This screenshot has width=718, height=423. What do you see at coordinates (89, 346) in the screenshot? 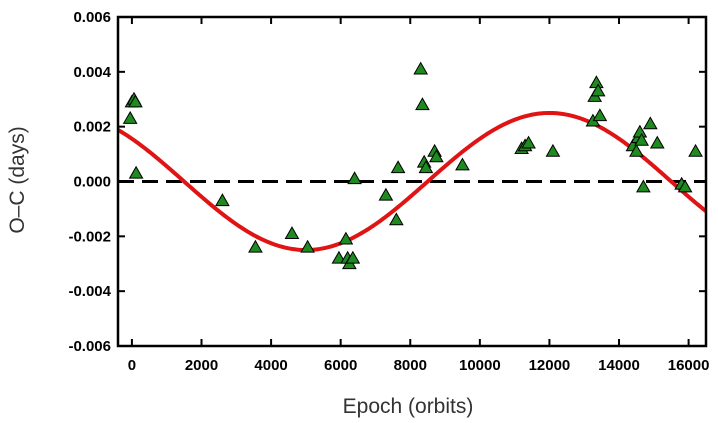
I see `y-tick-label-0: -0.006` at bounding box center [89, 346].